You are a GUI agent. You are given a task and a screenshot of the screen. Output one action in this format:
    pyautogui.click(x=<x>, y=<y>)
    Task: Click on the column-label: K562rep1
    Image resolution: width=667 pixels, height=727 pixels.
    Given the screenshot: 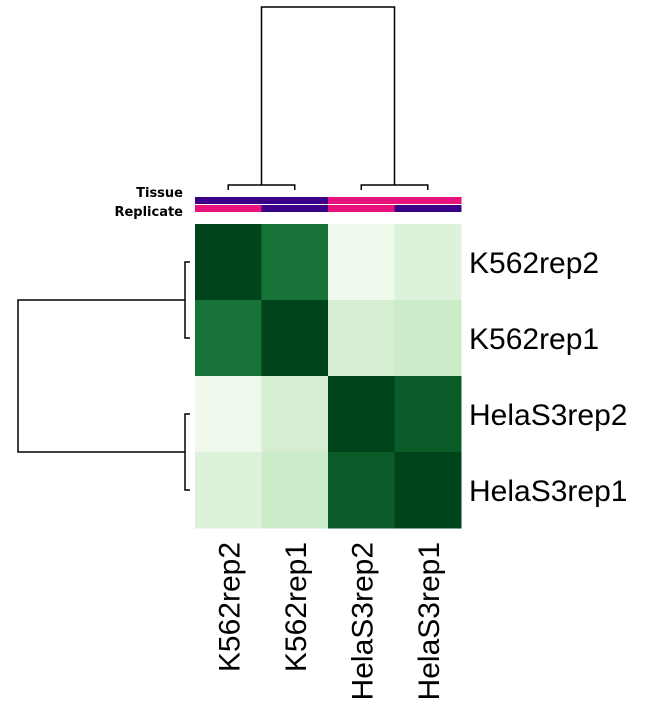 What is the action you would take?
    pyautogui.click(x=296, y=607)
    